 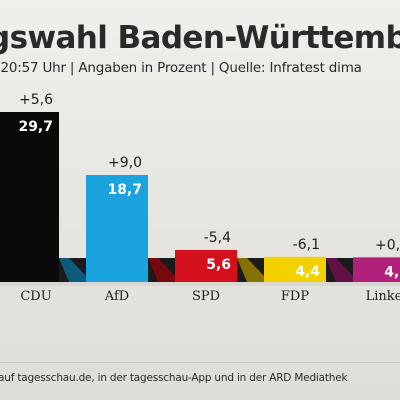 What do you see at coordinates (206, 296) in the screenshot?
I see `category-label: SPD` at bounding box center [206, 296].